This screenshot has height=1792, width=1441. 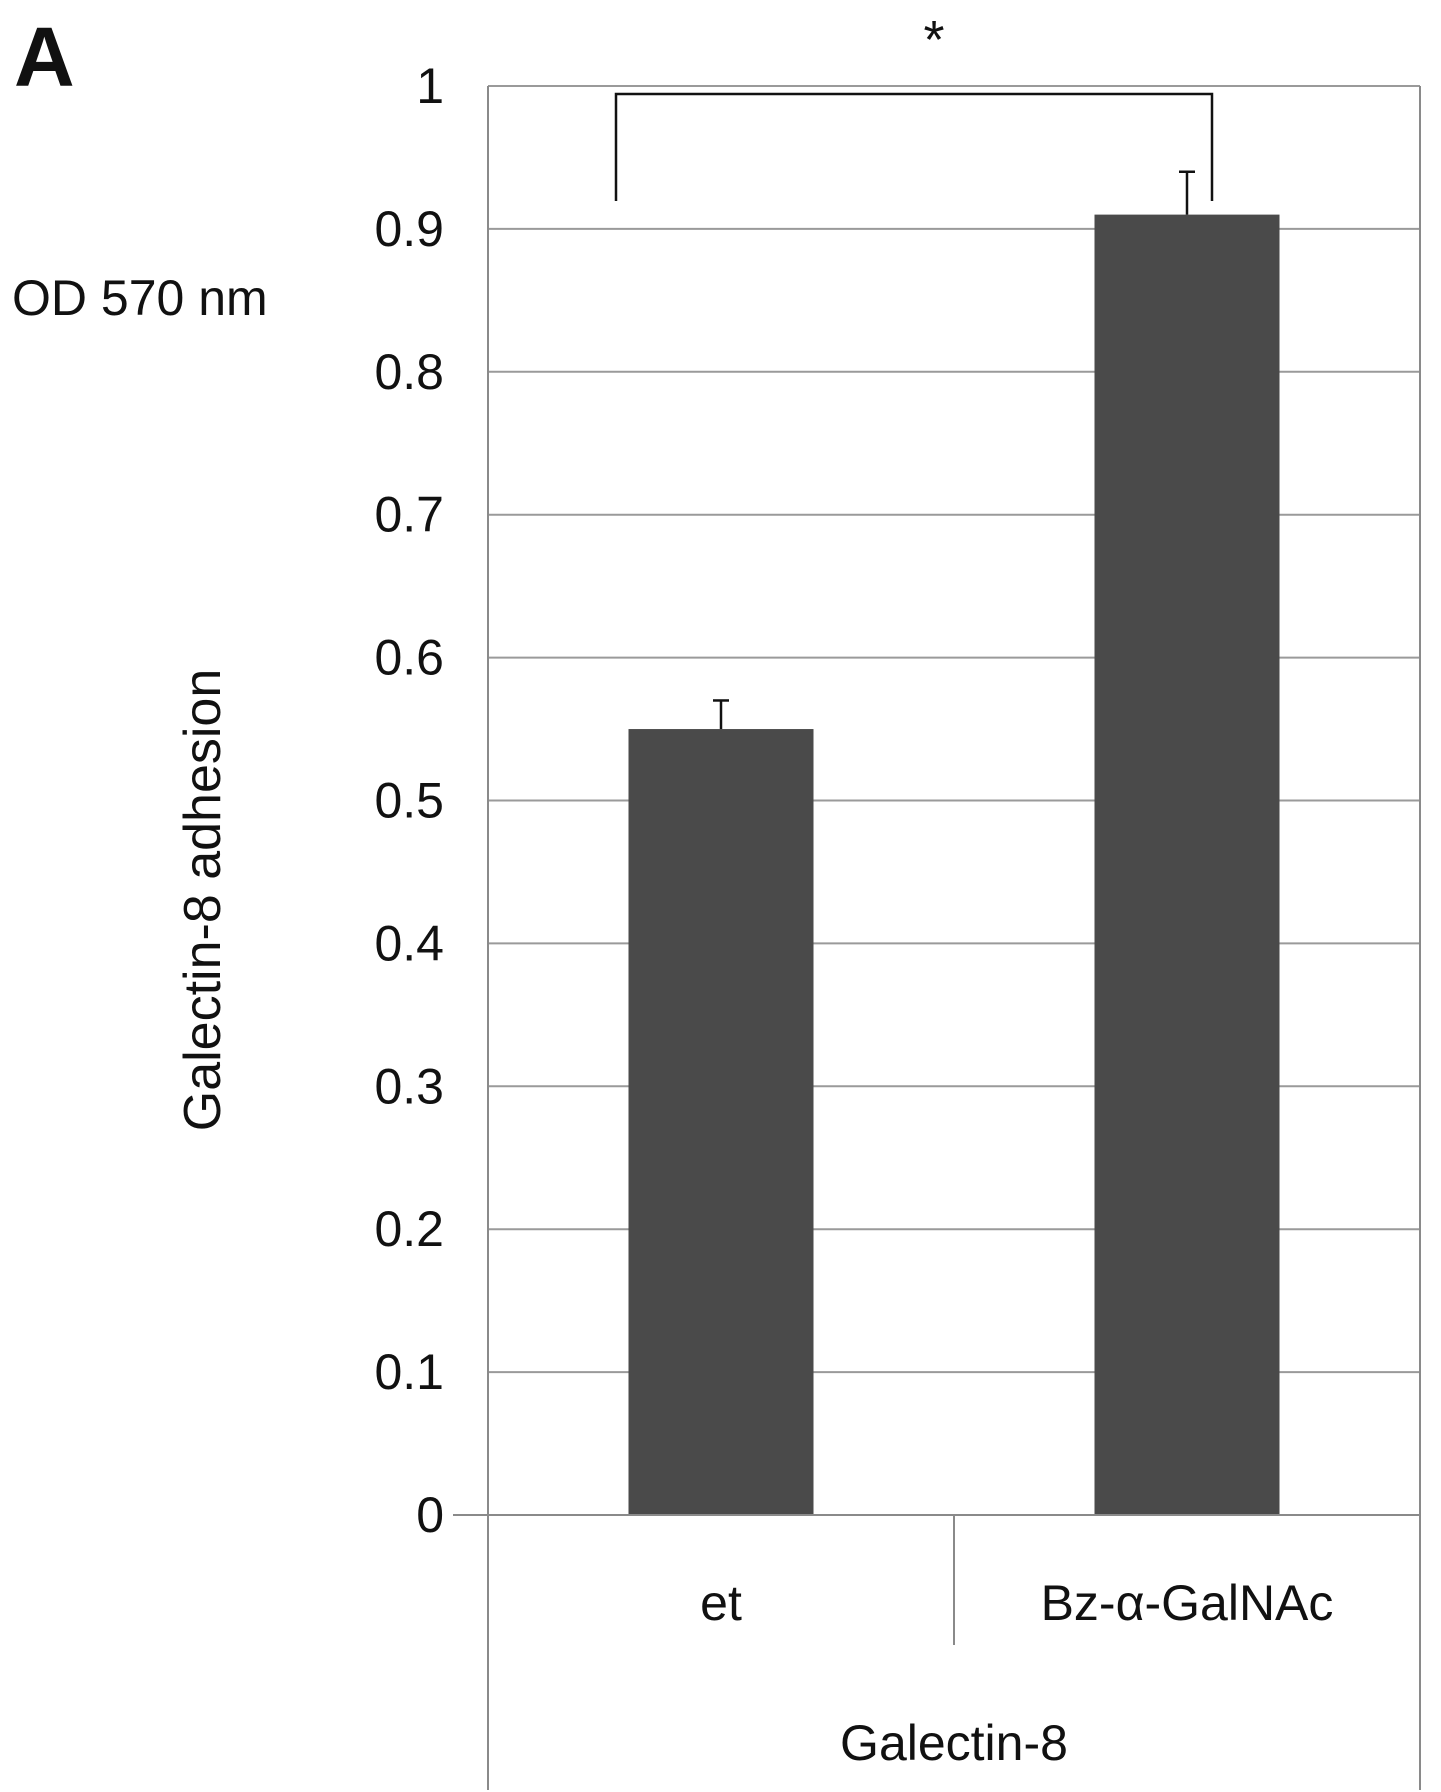 I want to click on y-tick-label: 0.8, so click(x=409, y=372).